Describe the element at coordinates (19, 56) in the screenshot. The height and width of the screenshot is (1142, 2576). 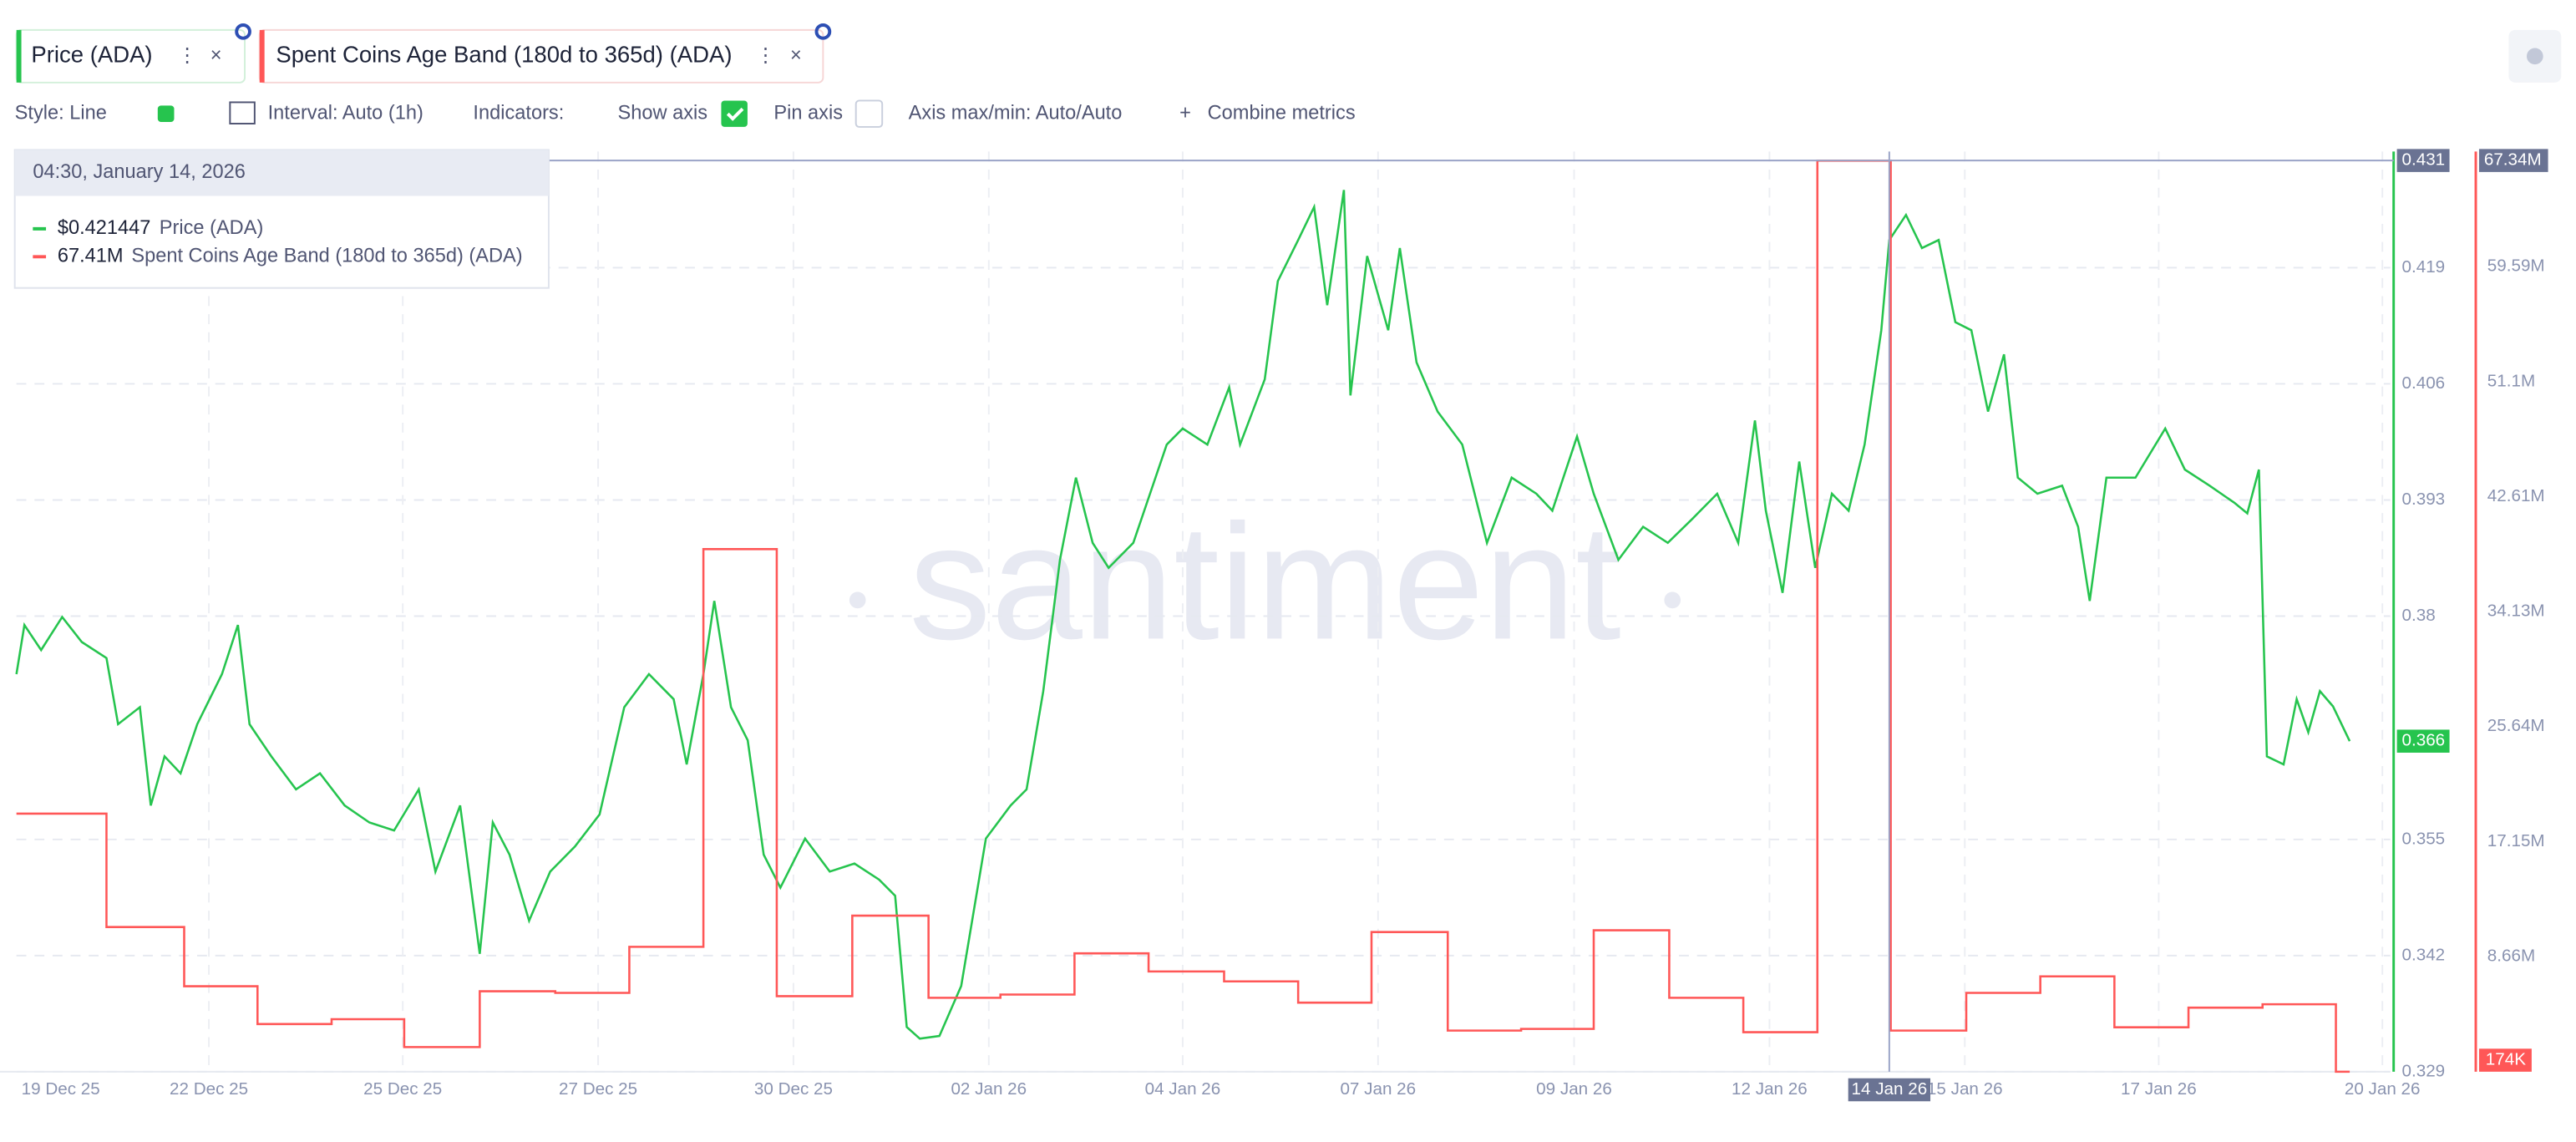
I see `tab-price-marker` at that location.